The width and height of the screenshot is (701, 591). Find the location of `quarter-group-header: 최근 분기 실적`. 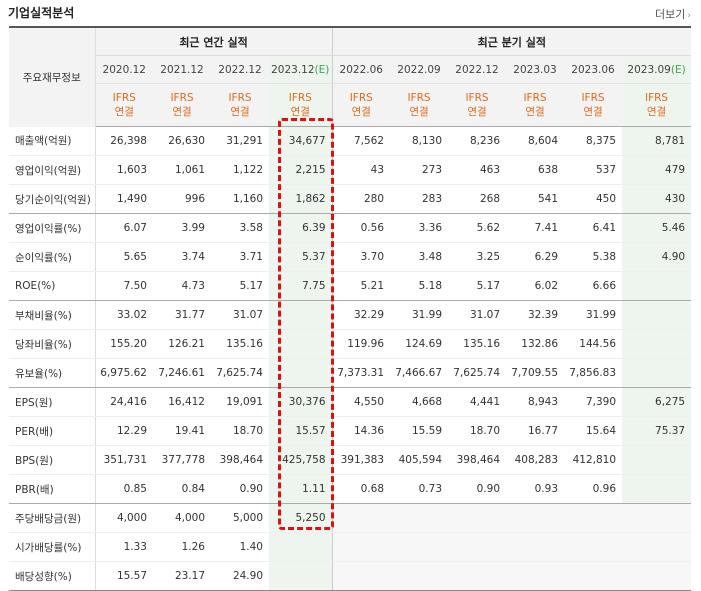

quarter-group-header: 최근 분기 실적 is located at coordinates (512, 41).